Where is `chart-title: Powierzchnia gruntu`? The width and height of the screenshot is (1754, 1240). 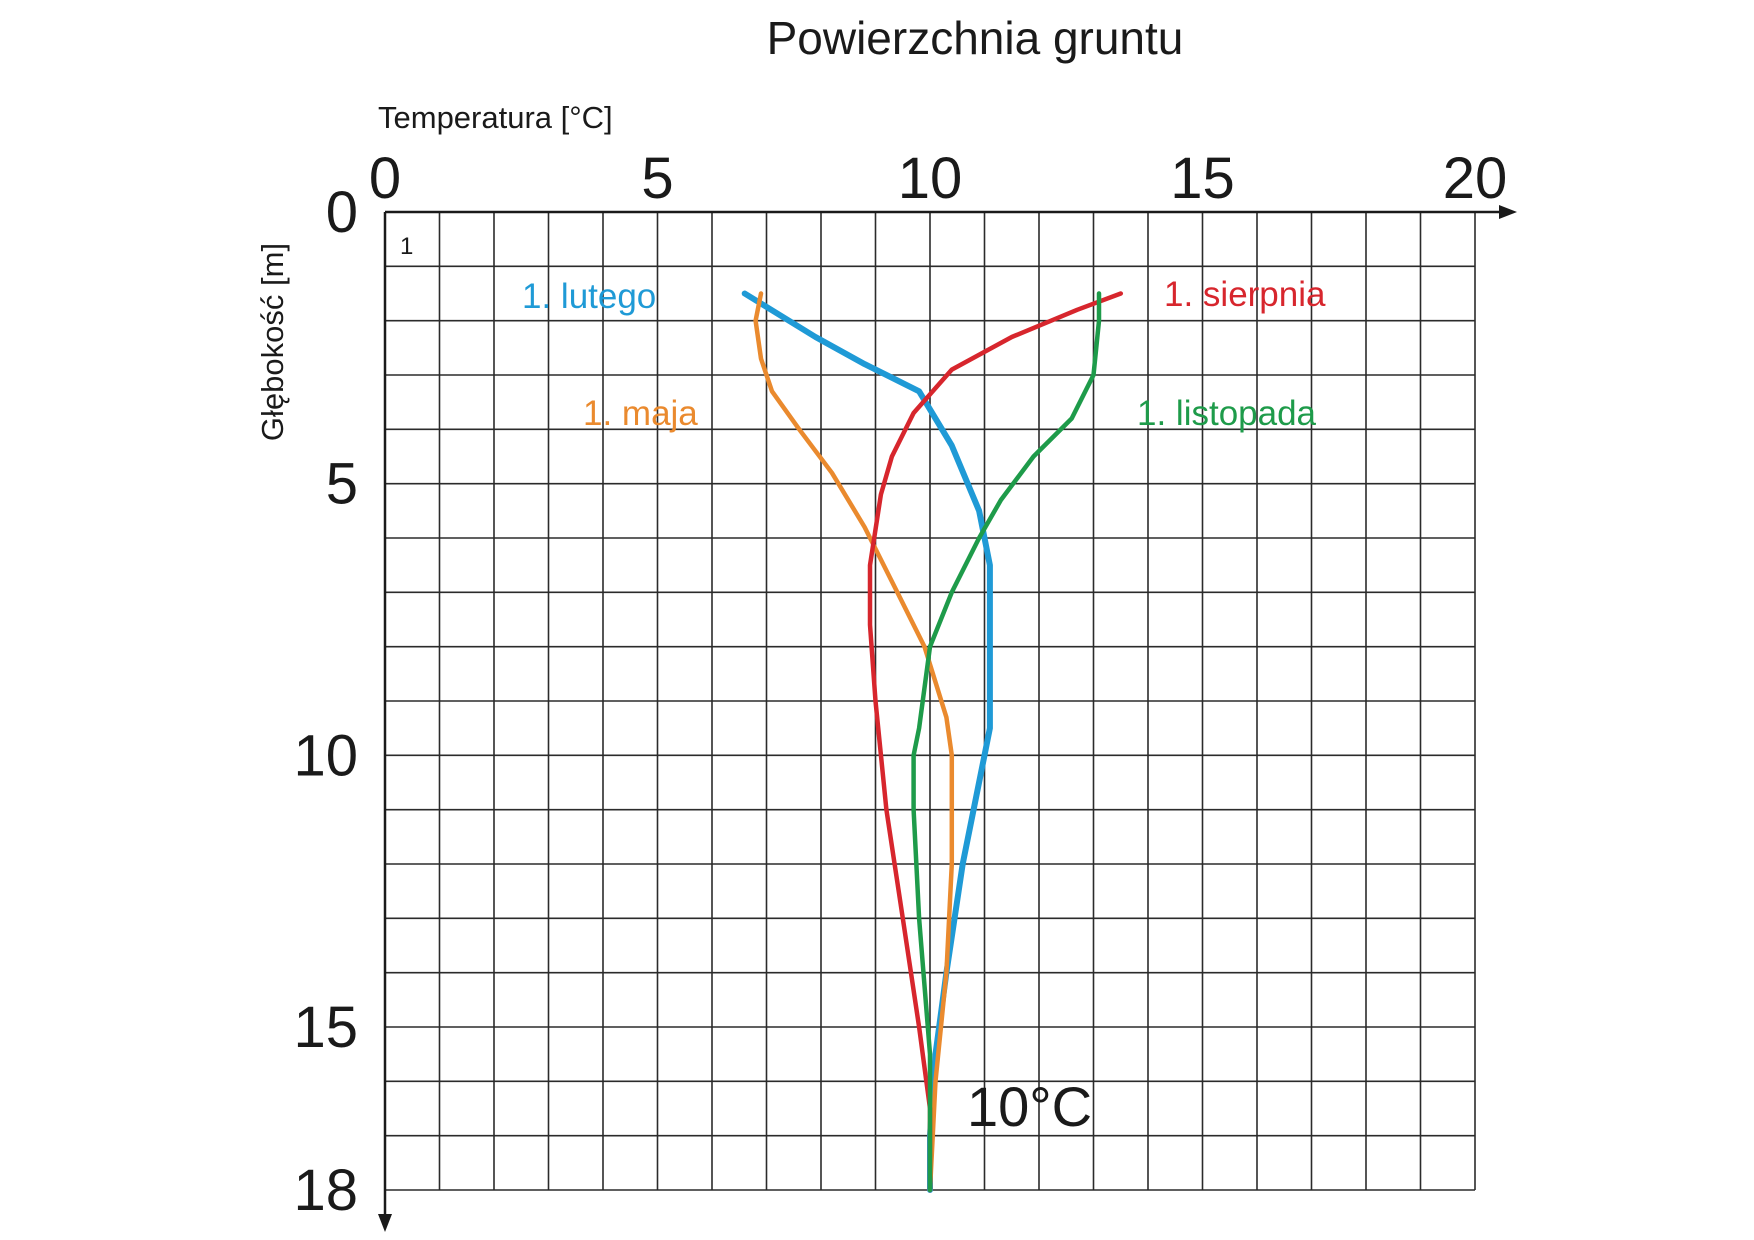 chart-title: Powierzchnia gruntu is located at coordinates (975, 38).